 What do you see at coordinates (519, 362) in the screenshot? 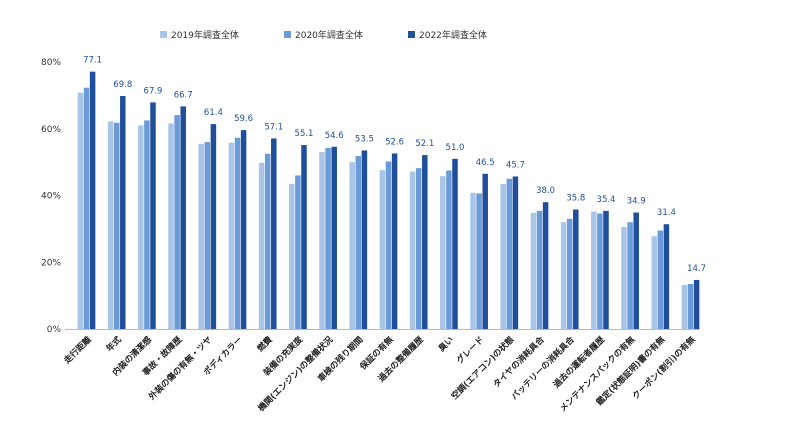
I see `x-tick-label: タイヤの消耗具合` at bounding box center [519, 362].